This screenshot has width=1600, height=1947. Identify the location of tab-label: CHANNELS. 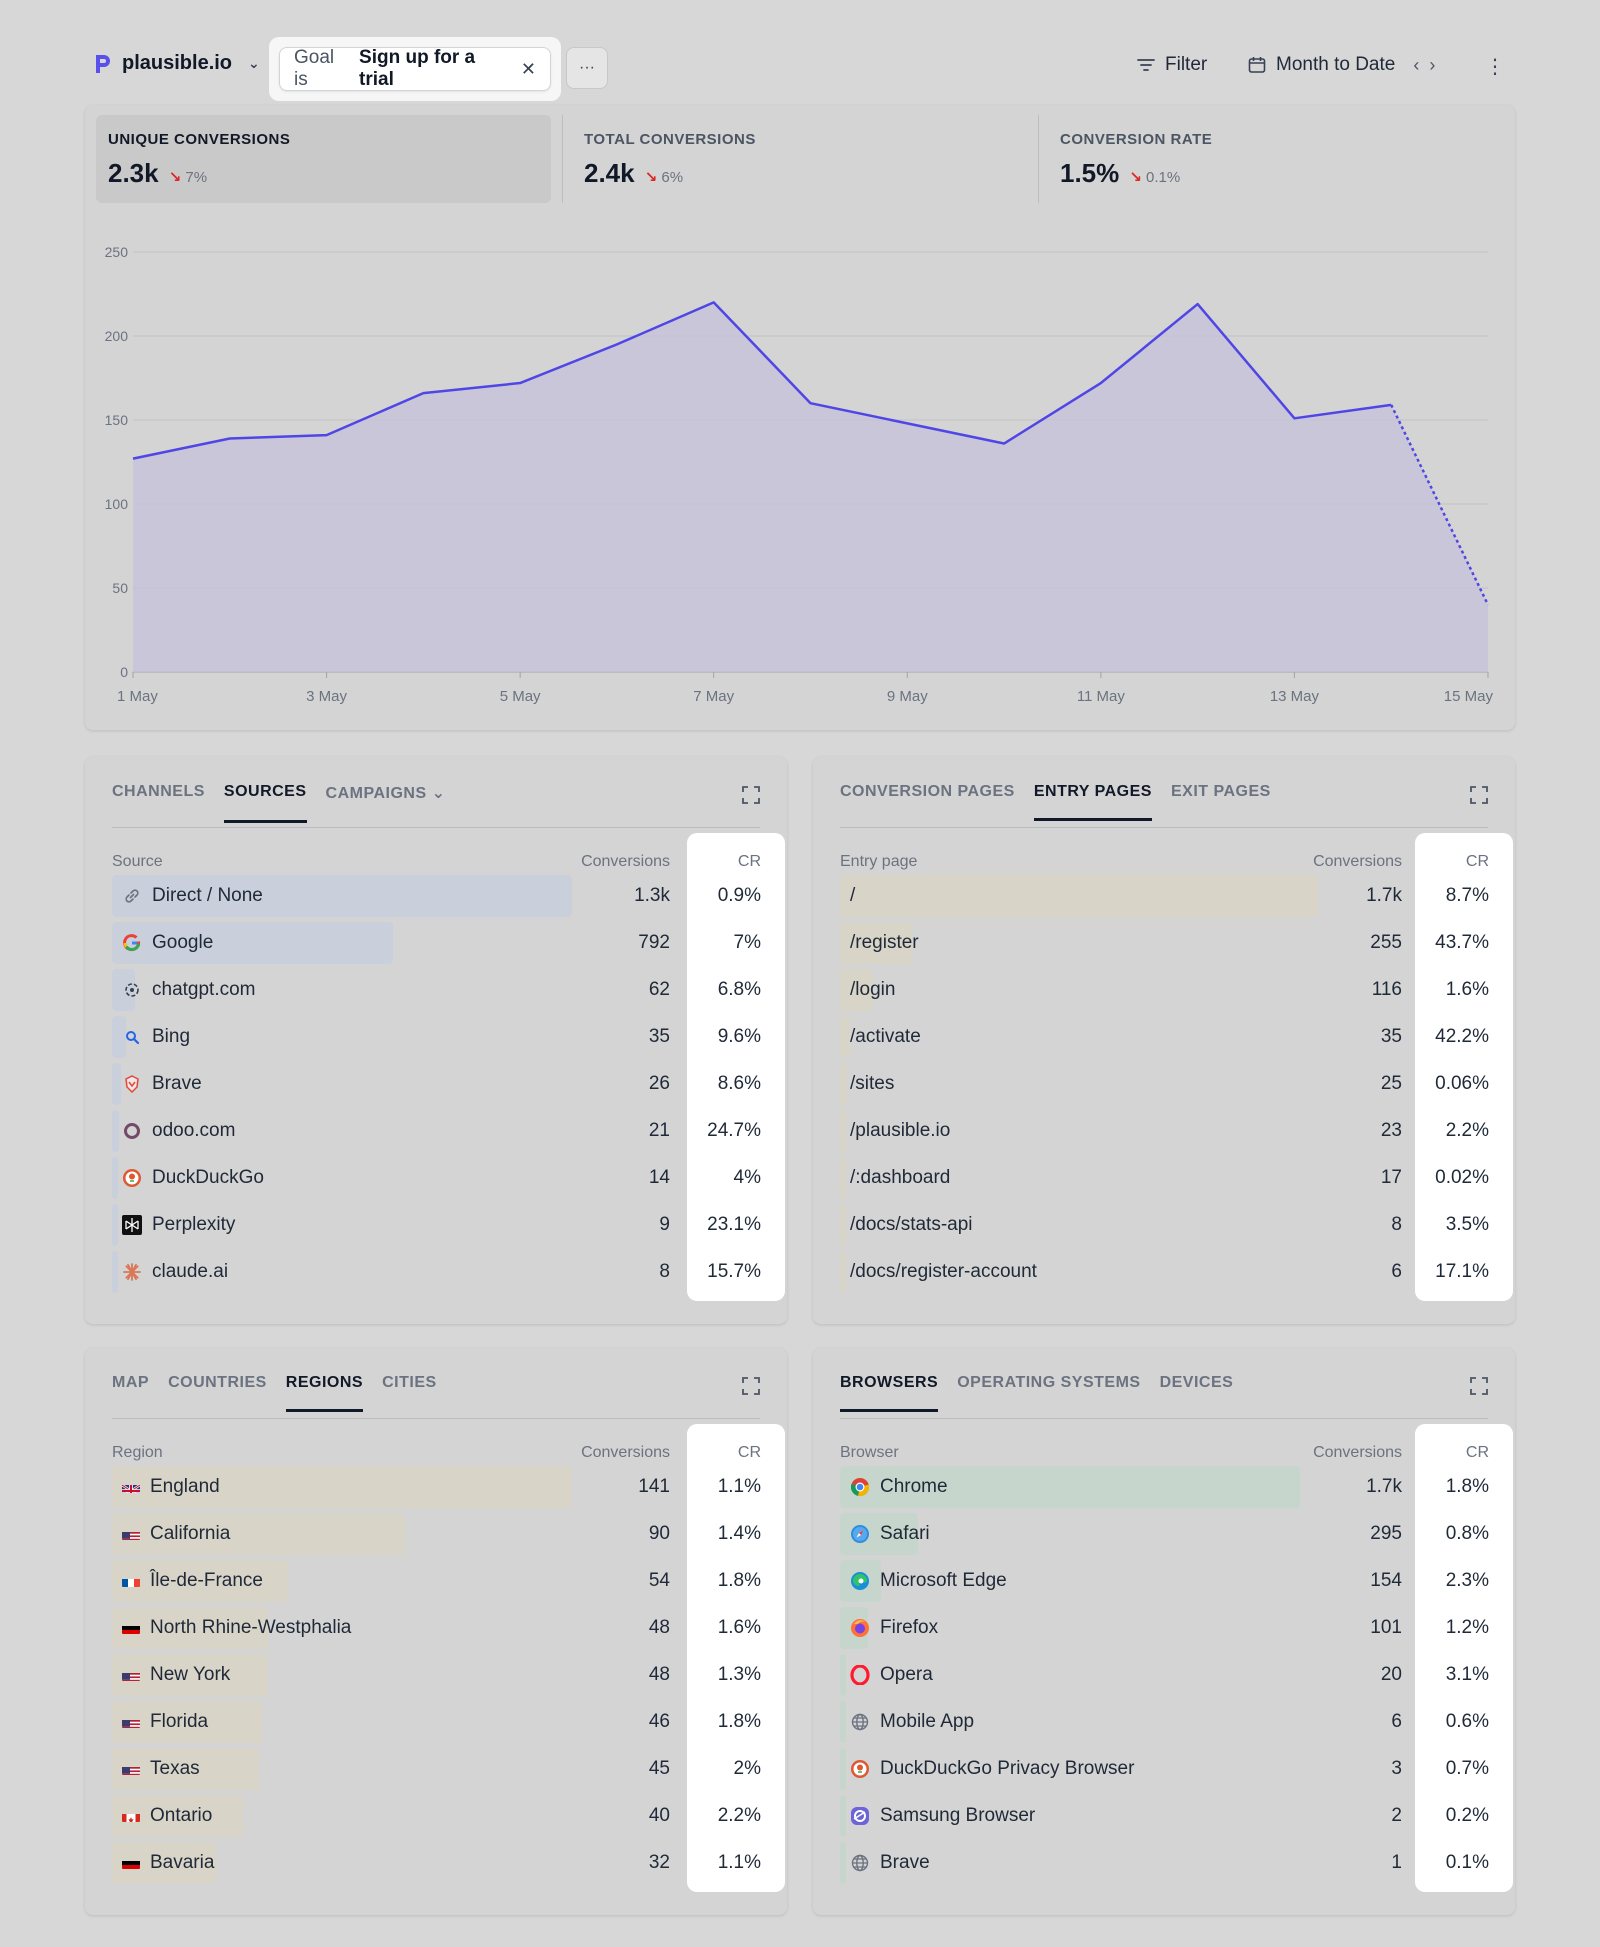
(158, 791).